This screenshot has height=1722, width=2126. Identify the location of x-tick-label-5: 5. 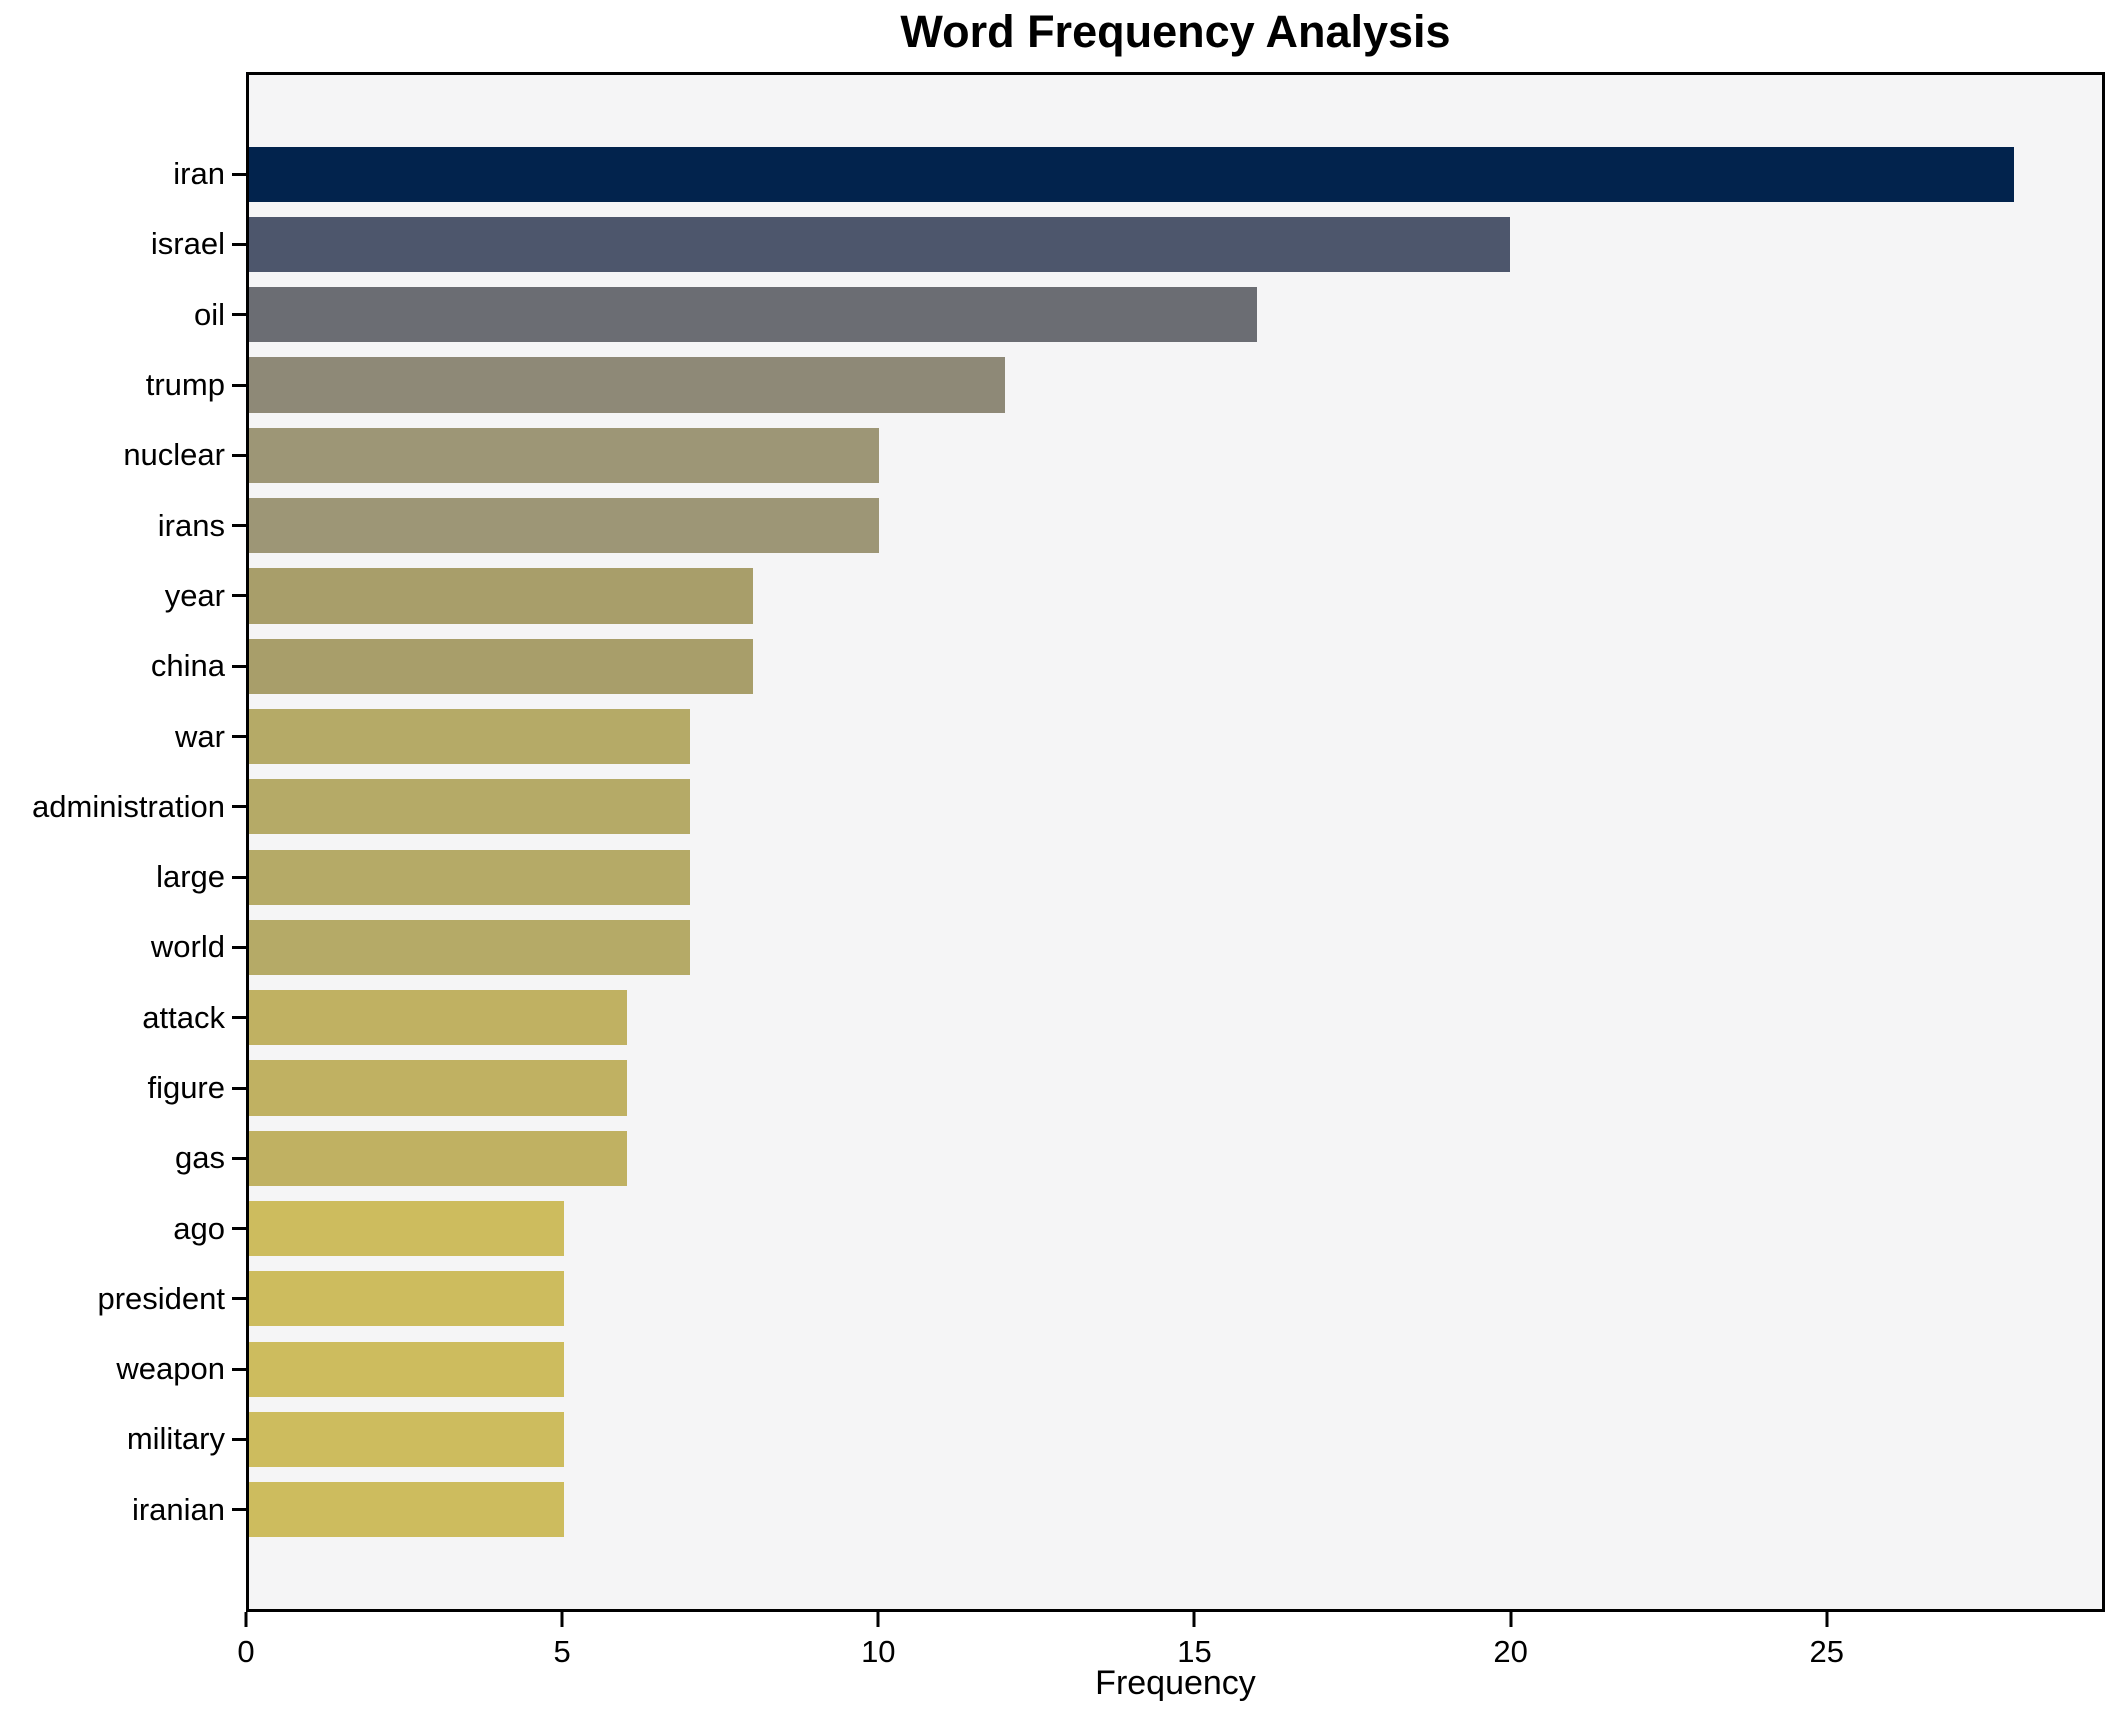
(562, 1651).